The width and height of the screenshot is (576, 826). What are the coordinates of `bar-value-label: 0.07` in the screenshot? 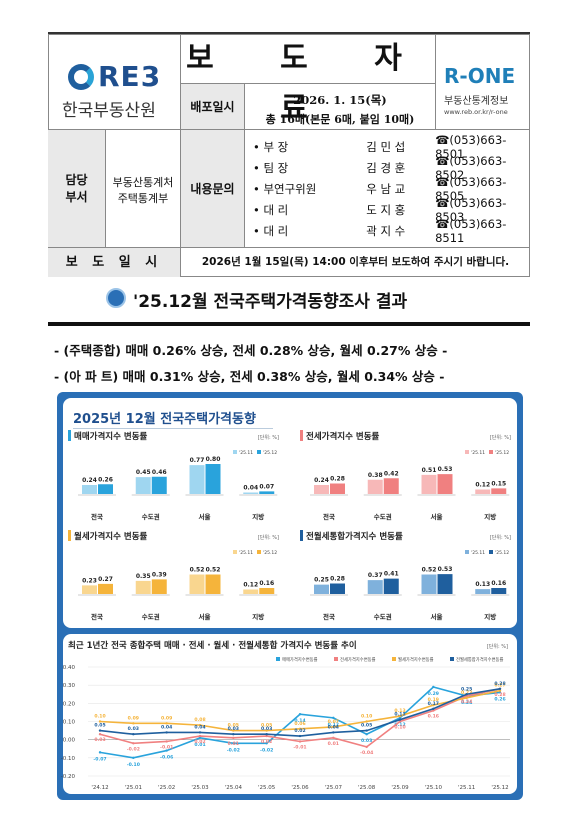 It's located at (266, 486).